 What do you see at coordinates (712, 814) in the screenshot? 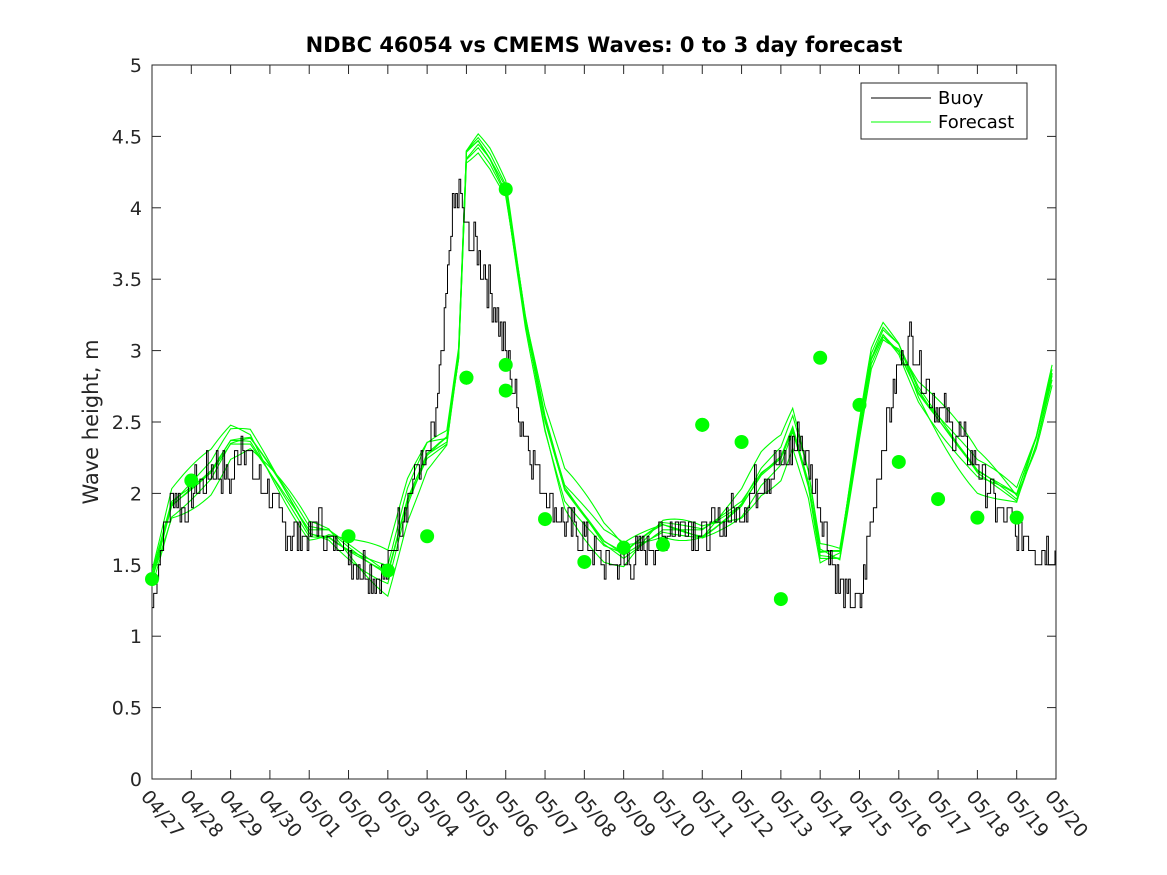
I see `x-tick-label: 05/11` at bounding box center [712, 814].